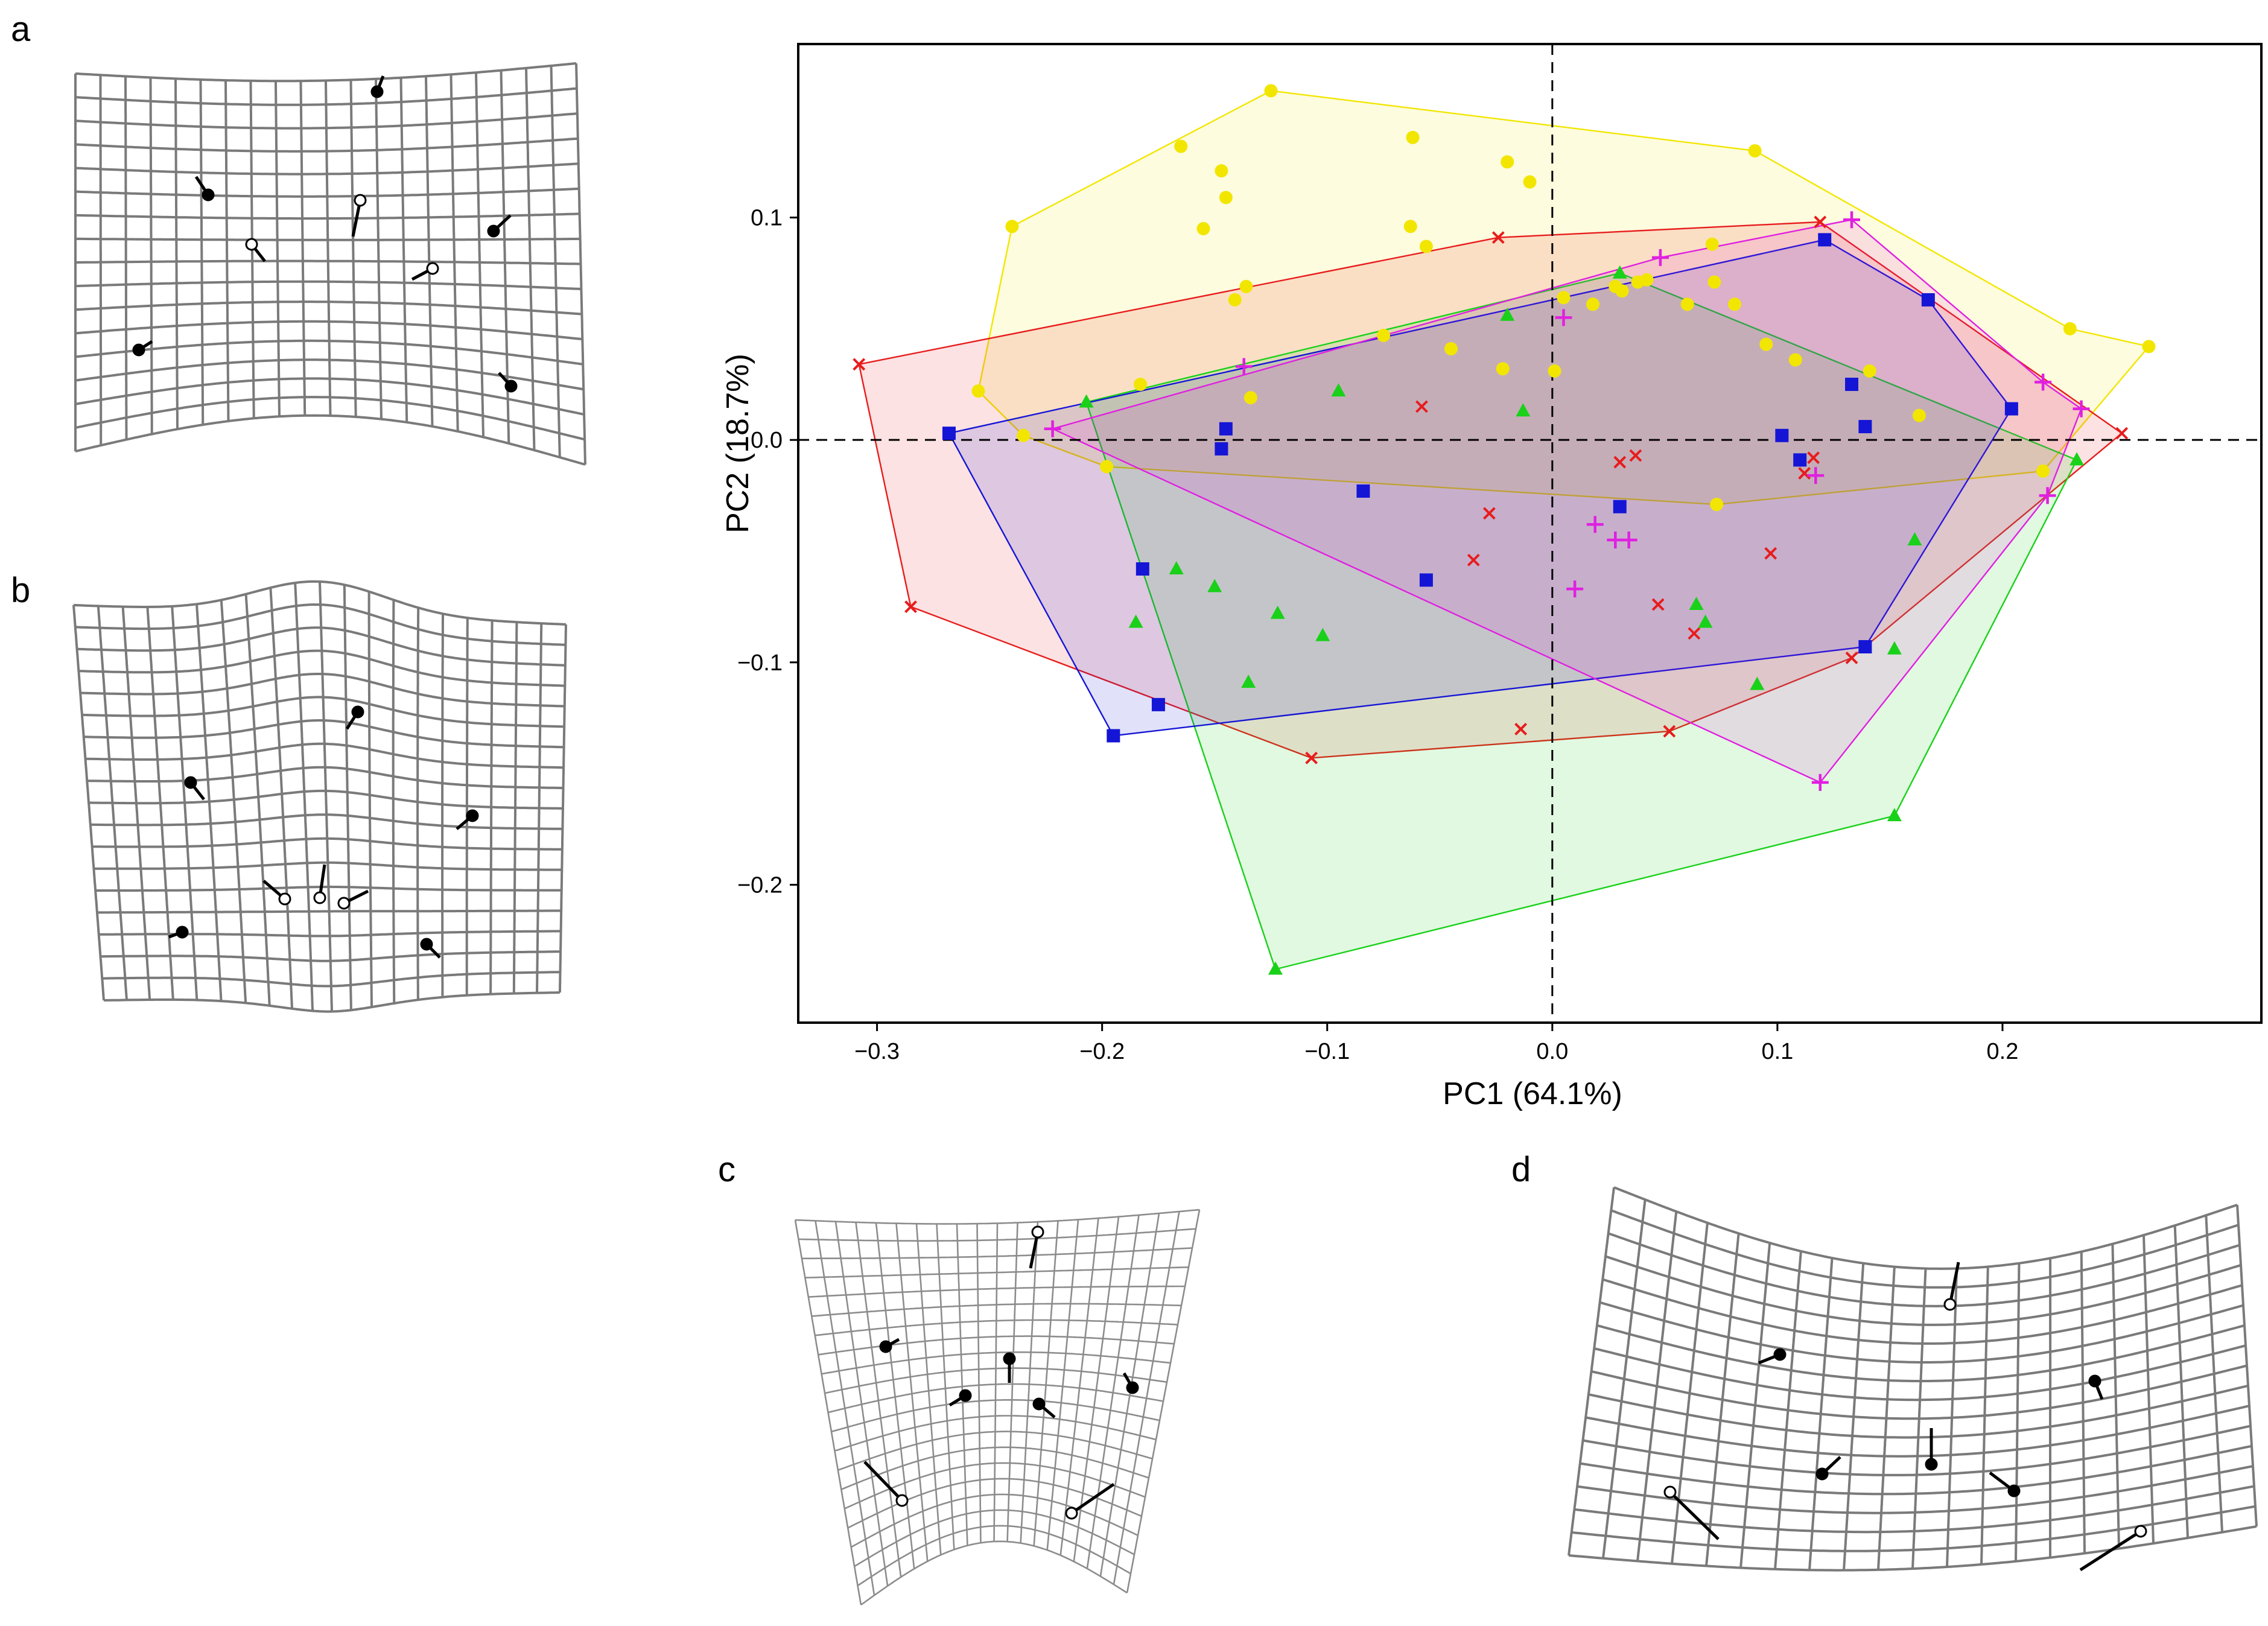 The image size is (2268, 1626). I want to click on y-axis-ticks: −0.2 −0.1 0.0 0.1, so click(768, 552).